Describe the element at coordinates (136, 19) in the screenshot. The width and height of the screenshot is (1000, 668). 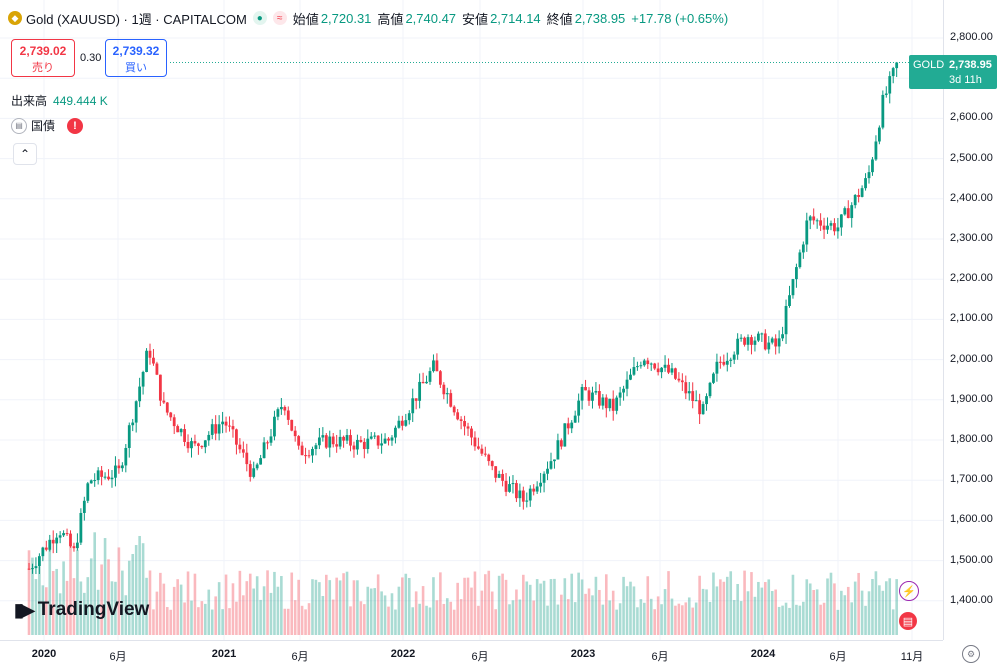
I see `symbol-title: Gold (XAUUSD) · 1週 · CAPITALCOM` at that location.